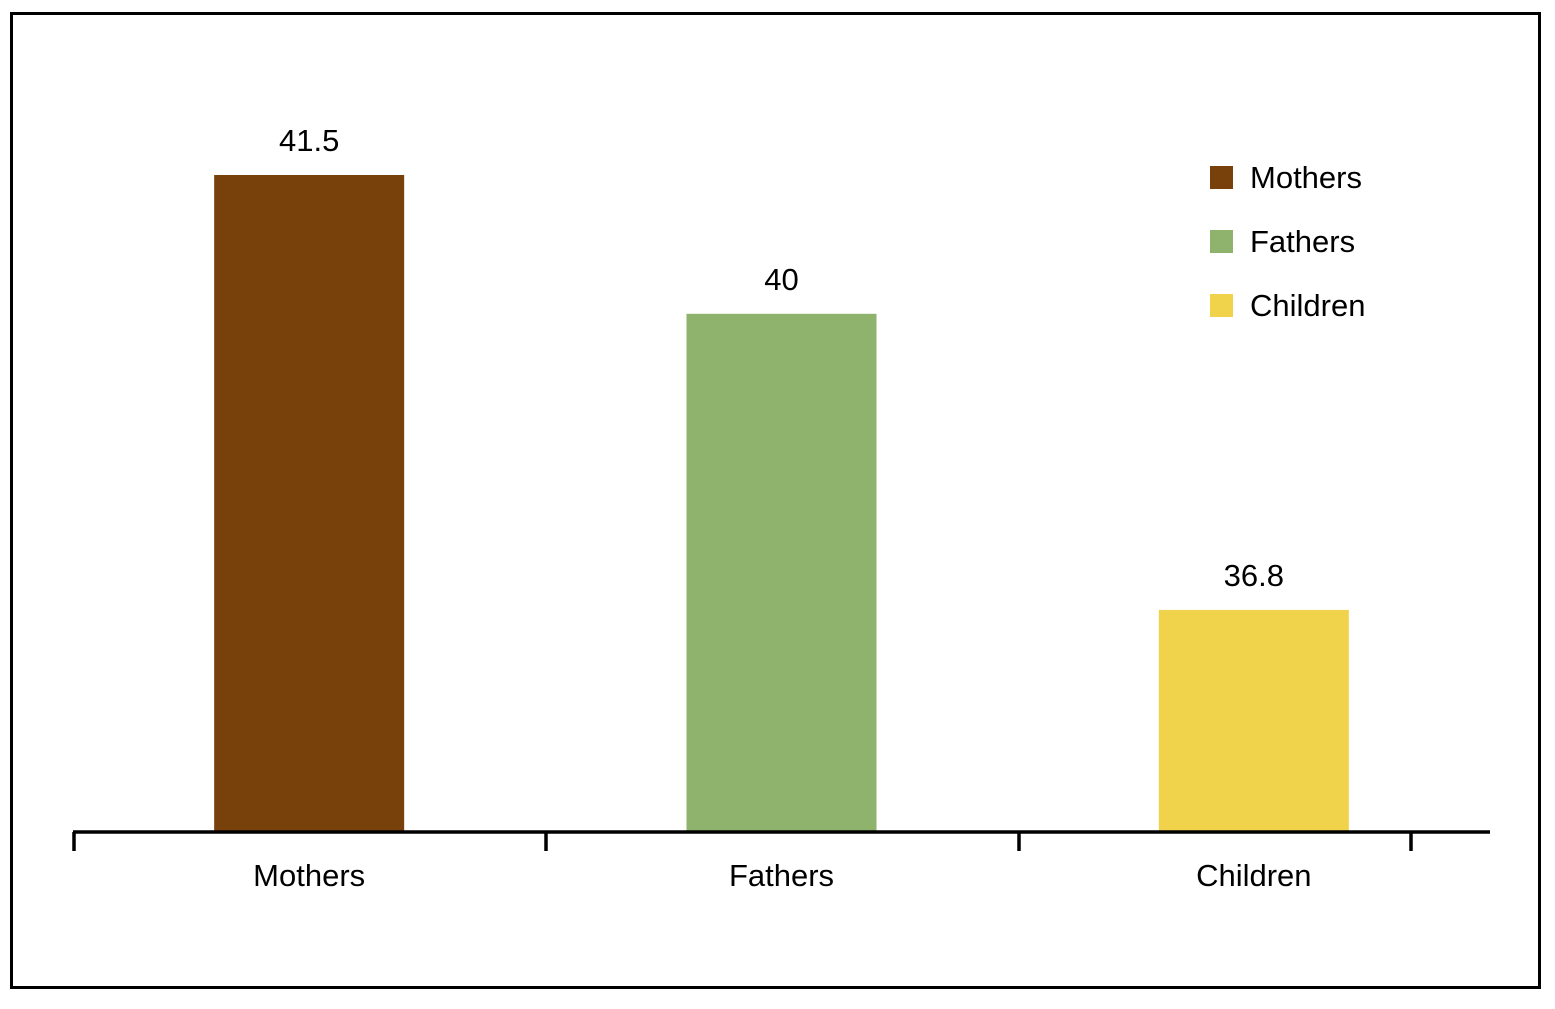 The width and height of the screenshot is (1555, 1009). What do you see at coordinates (1221, 241) in the screenshot?
I see `legend-swatch-fathers` at bounding box center [1221, 241].